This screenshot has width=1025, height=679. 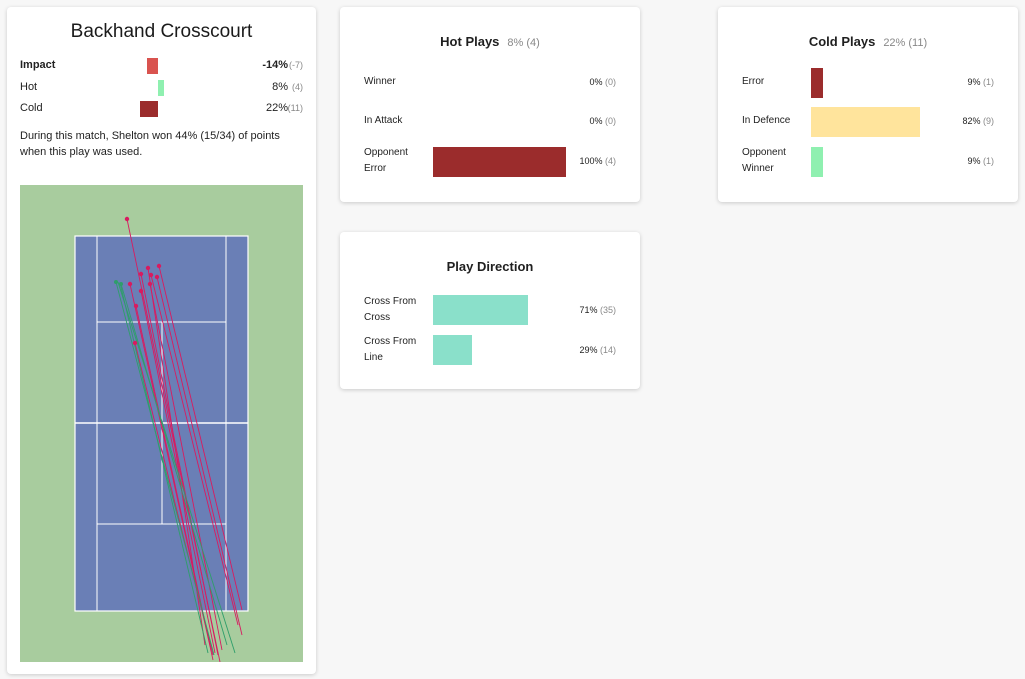 What do you see at coordinates (38, 65) in the screenshot?
I see `impact-label: Impact` at bounding box center [38, 65].